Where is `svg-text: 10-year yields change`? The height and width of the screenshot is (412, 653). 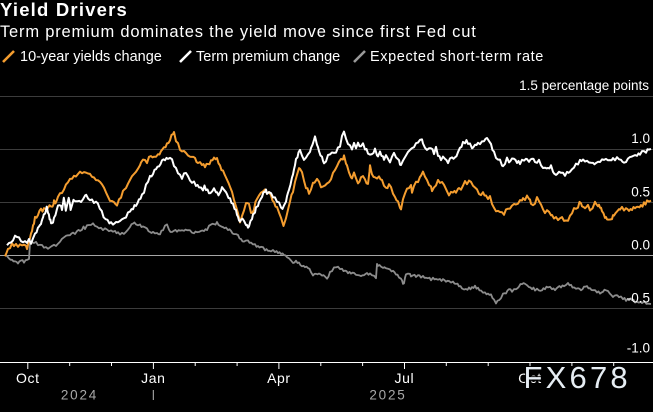
svg-text: 10-year yields change is located at coordinates (91, 57).